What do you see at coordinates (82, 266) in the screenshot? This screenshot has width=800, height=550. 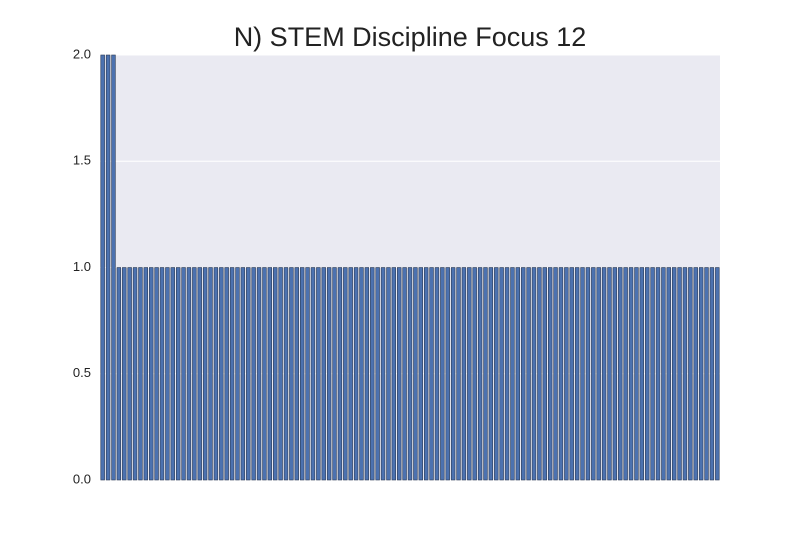 I see `y-tick-label: 1.0` at bounding box center [82, 266].